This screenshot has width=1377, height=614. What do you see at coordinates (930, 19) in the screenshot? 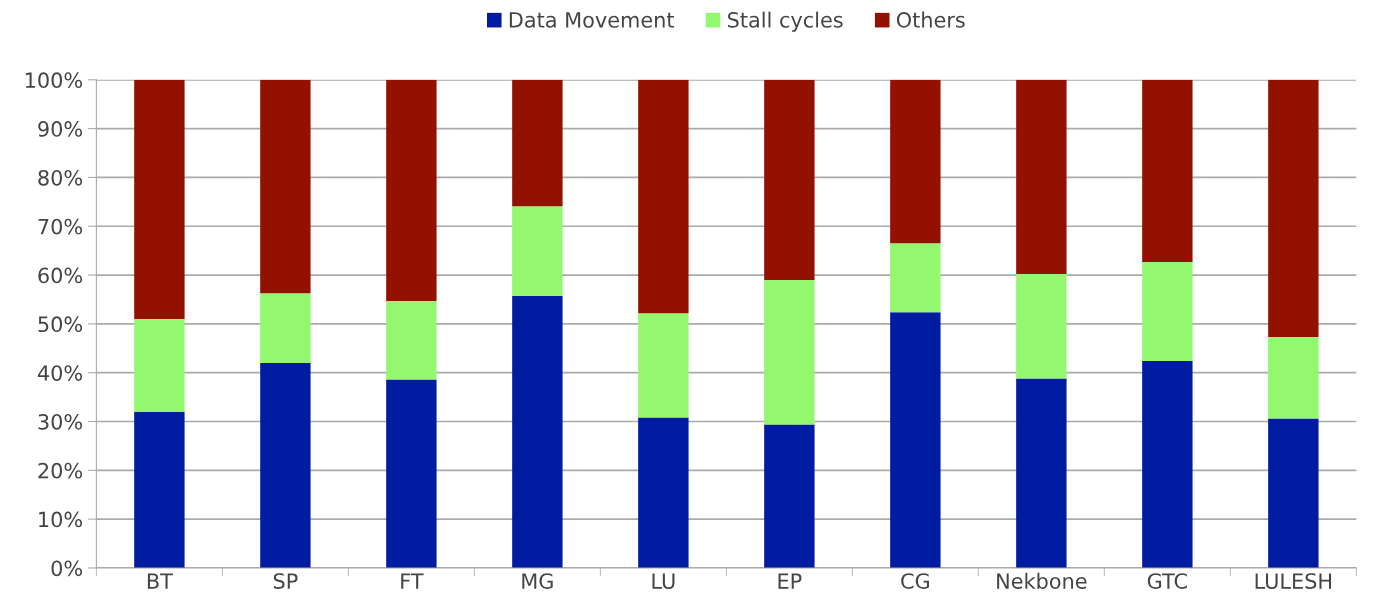
I see `legend-label: Others` at bounding box center [930, 19].